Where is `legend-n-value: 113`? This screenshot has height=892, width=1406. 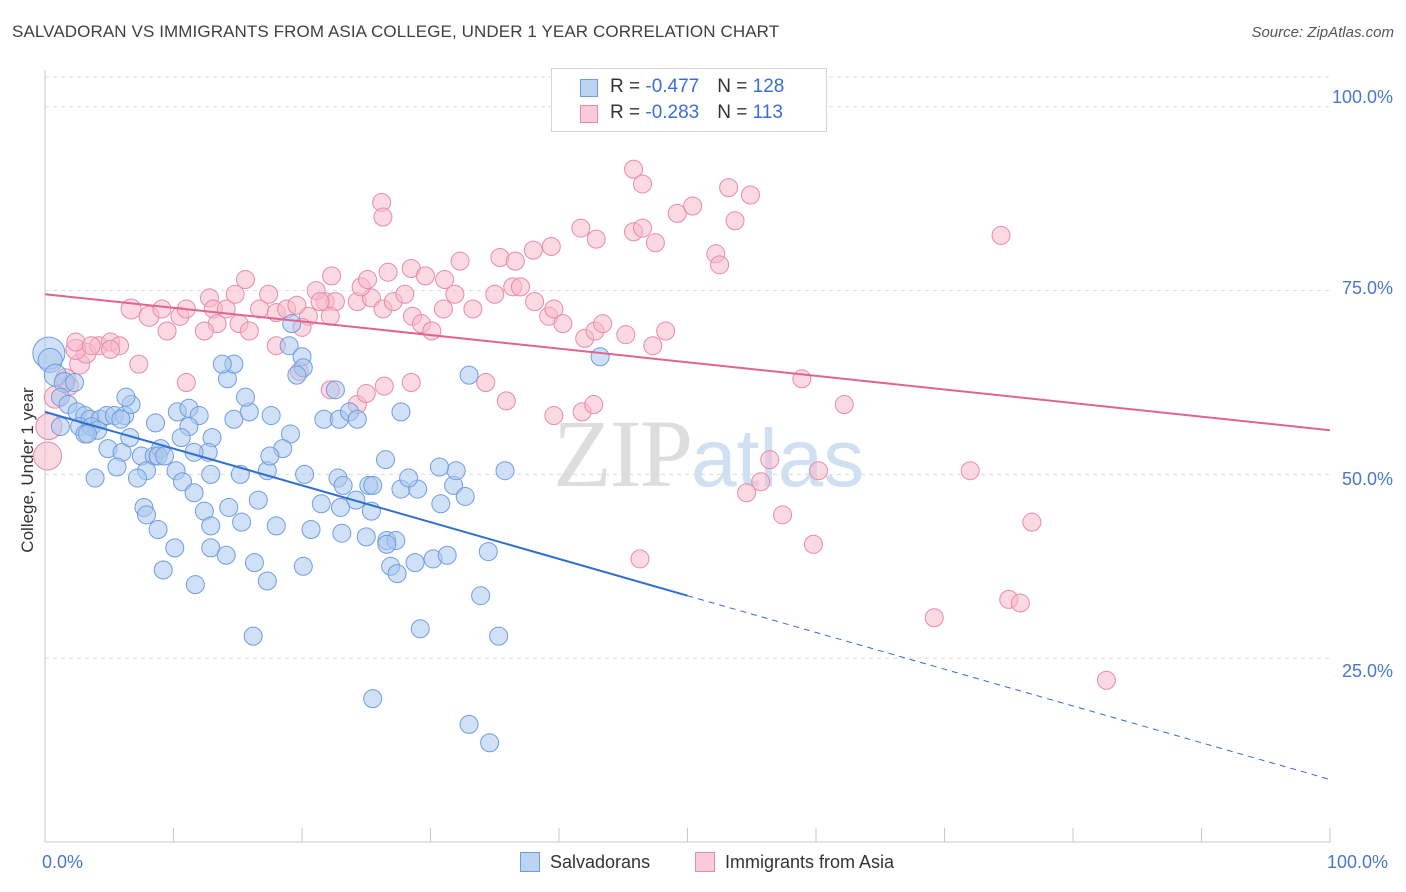 legend-n-value: 113 is located at coordinates (767, 112).